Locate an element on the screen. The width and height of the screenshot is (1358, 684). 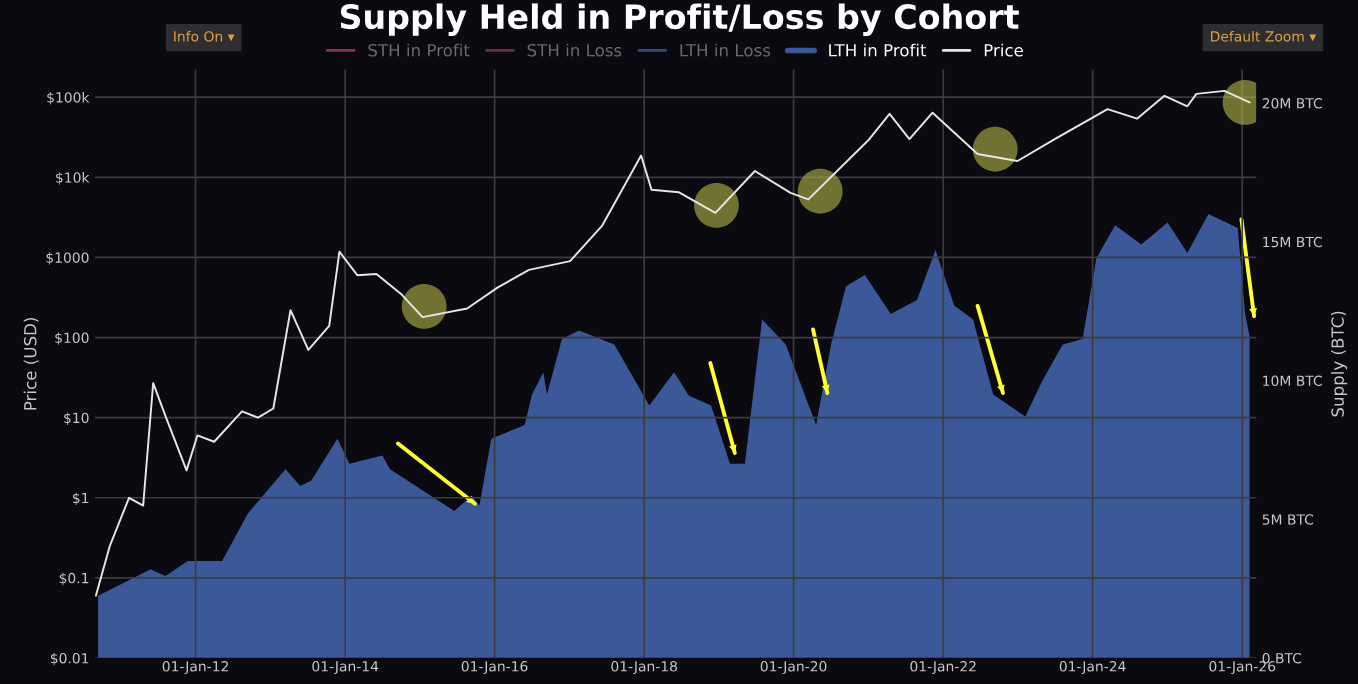
chart-title: Supply Held in Profit/Loss by Cohort is located at coordinates (679, 19).